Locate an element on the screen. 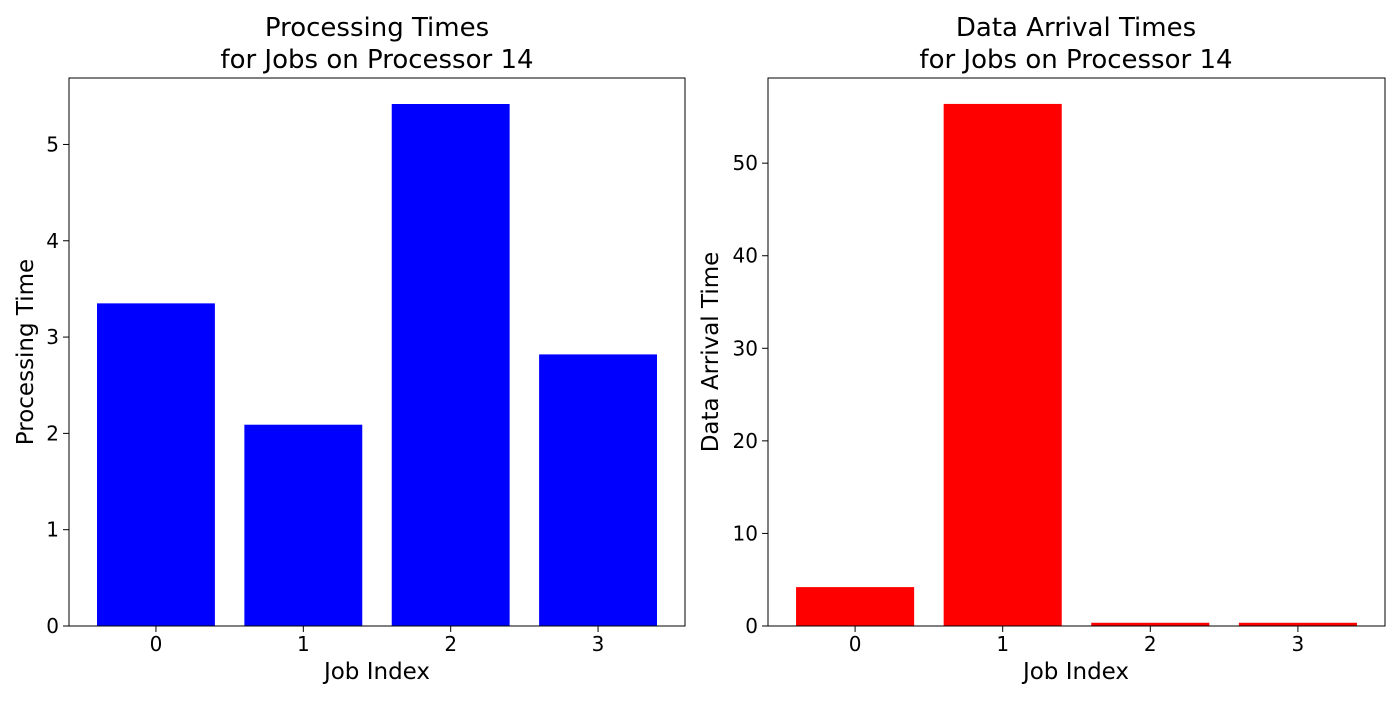  y-tick-label: 4 is located at coordinates (52, 241).